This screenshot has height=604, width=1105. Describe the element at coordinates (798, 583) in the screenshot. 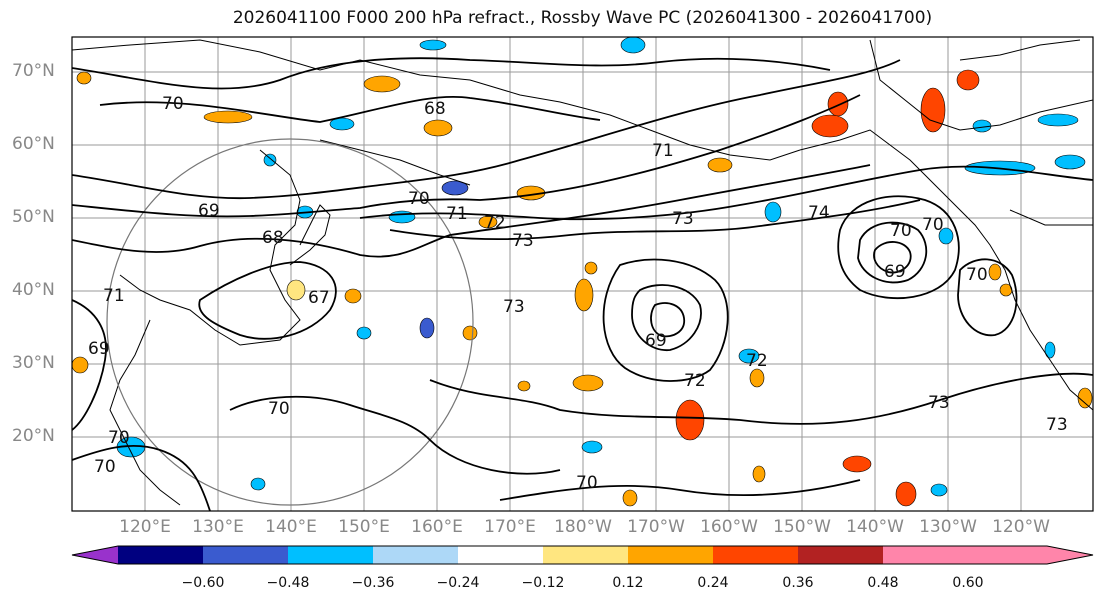

I see `colorbar-tick-label: 0.36` at that location.